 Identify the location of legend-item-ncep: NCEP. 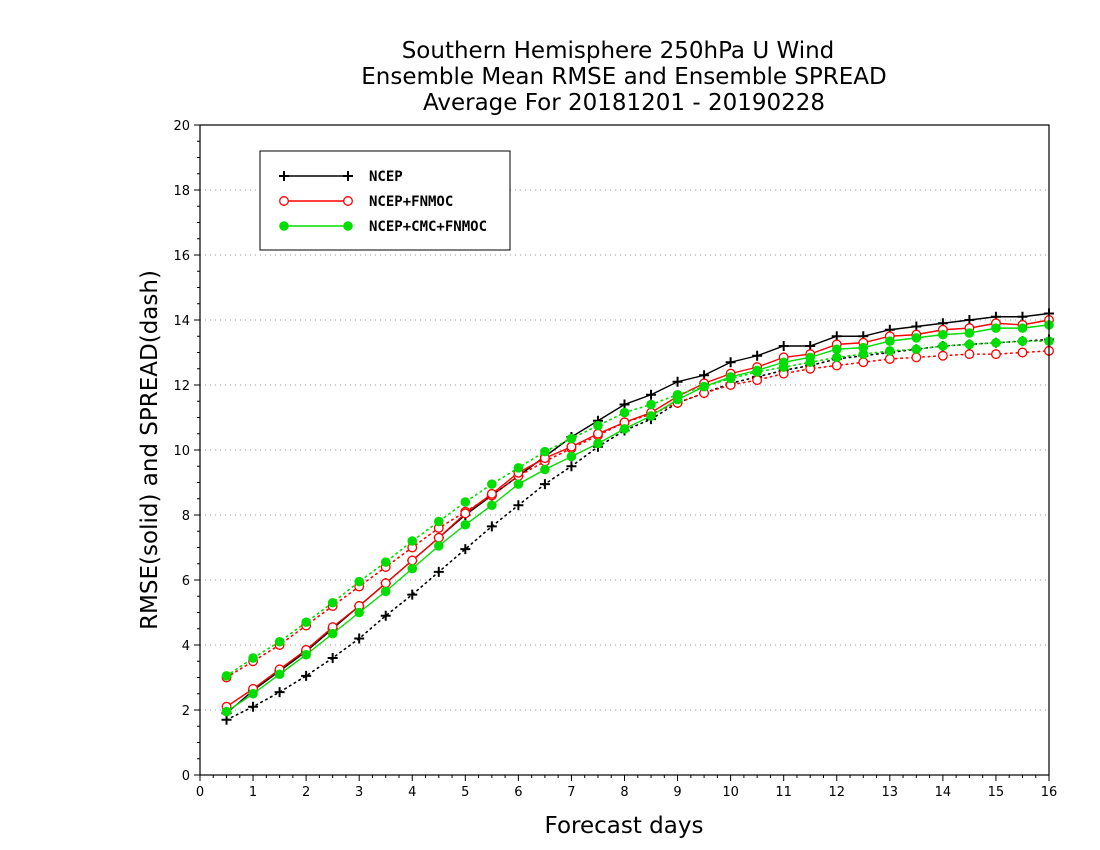
(341, 177).